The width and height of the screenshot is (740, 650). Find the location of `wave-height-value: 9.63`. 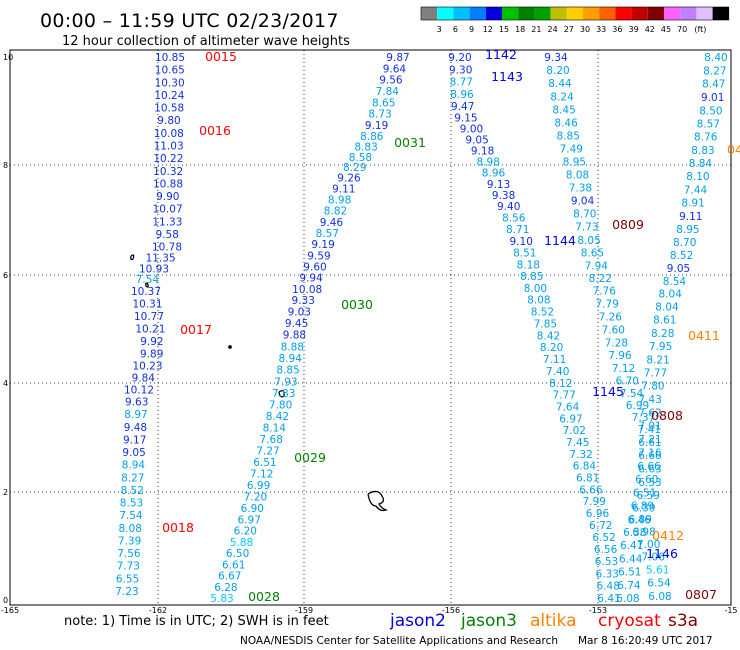

wave-height-value: 9.63 is located at coordinates (136, 403).